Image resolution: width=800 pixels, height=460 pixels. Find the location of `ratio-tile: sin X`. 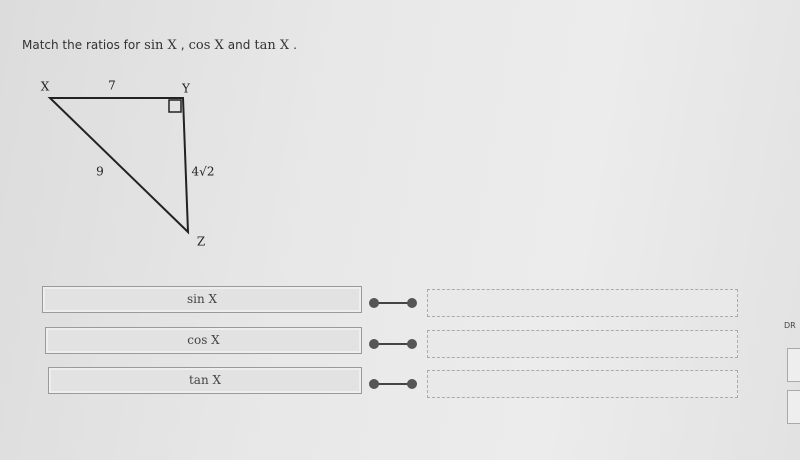

ratio-tile: sin X is located at coordinates (202, 299).